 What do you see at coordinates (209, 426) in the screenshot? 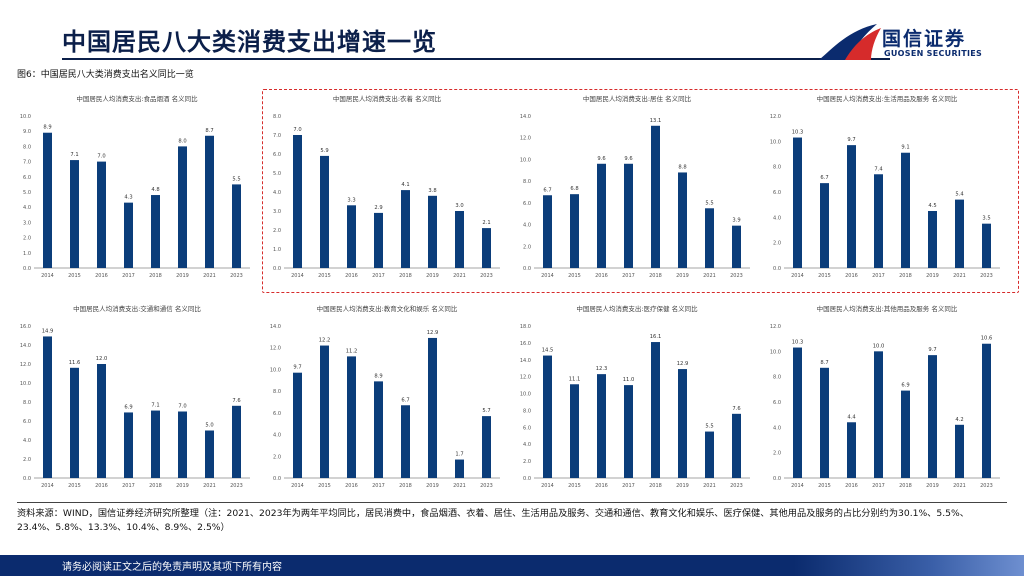
I see `data-label: 5.0` at bounding box center [209, 426].